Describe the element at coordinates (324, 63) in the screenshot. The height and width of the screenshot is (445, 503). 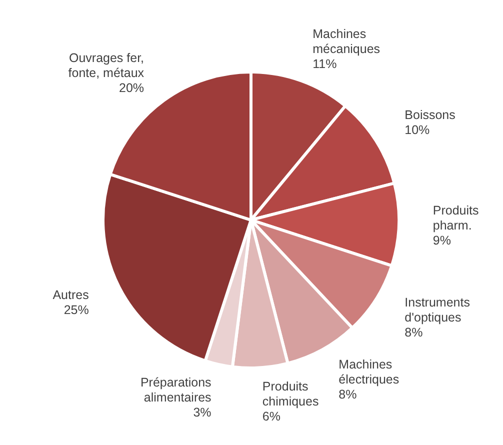
I see `data-label: 11%` at that location.